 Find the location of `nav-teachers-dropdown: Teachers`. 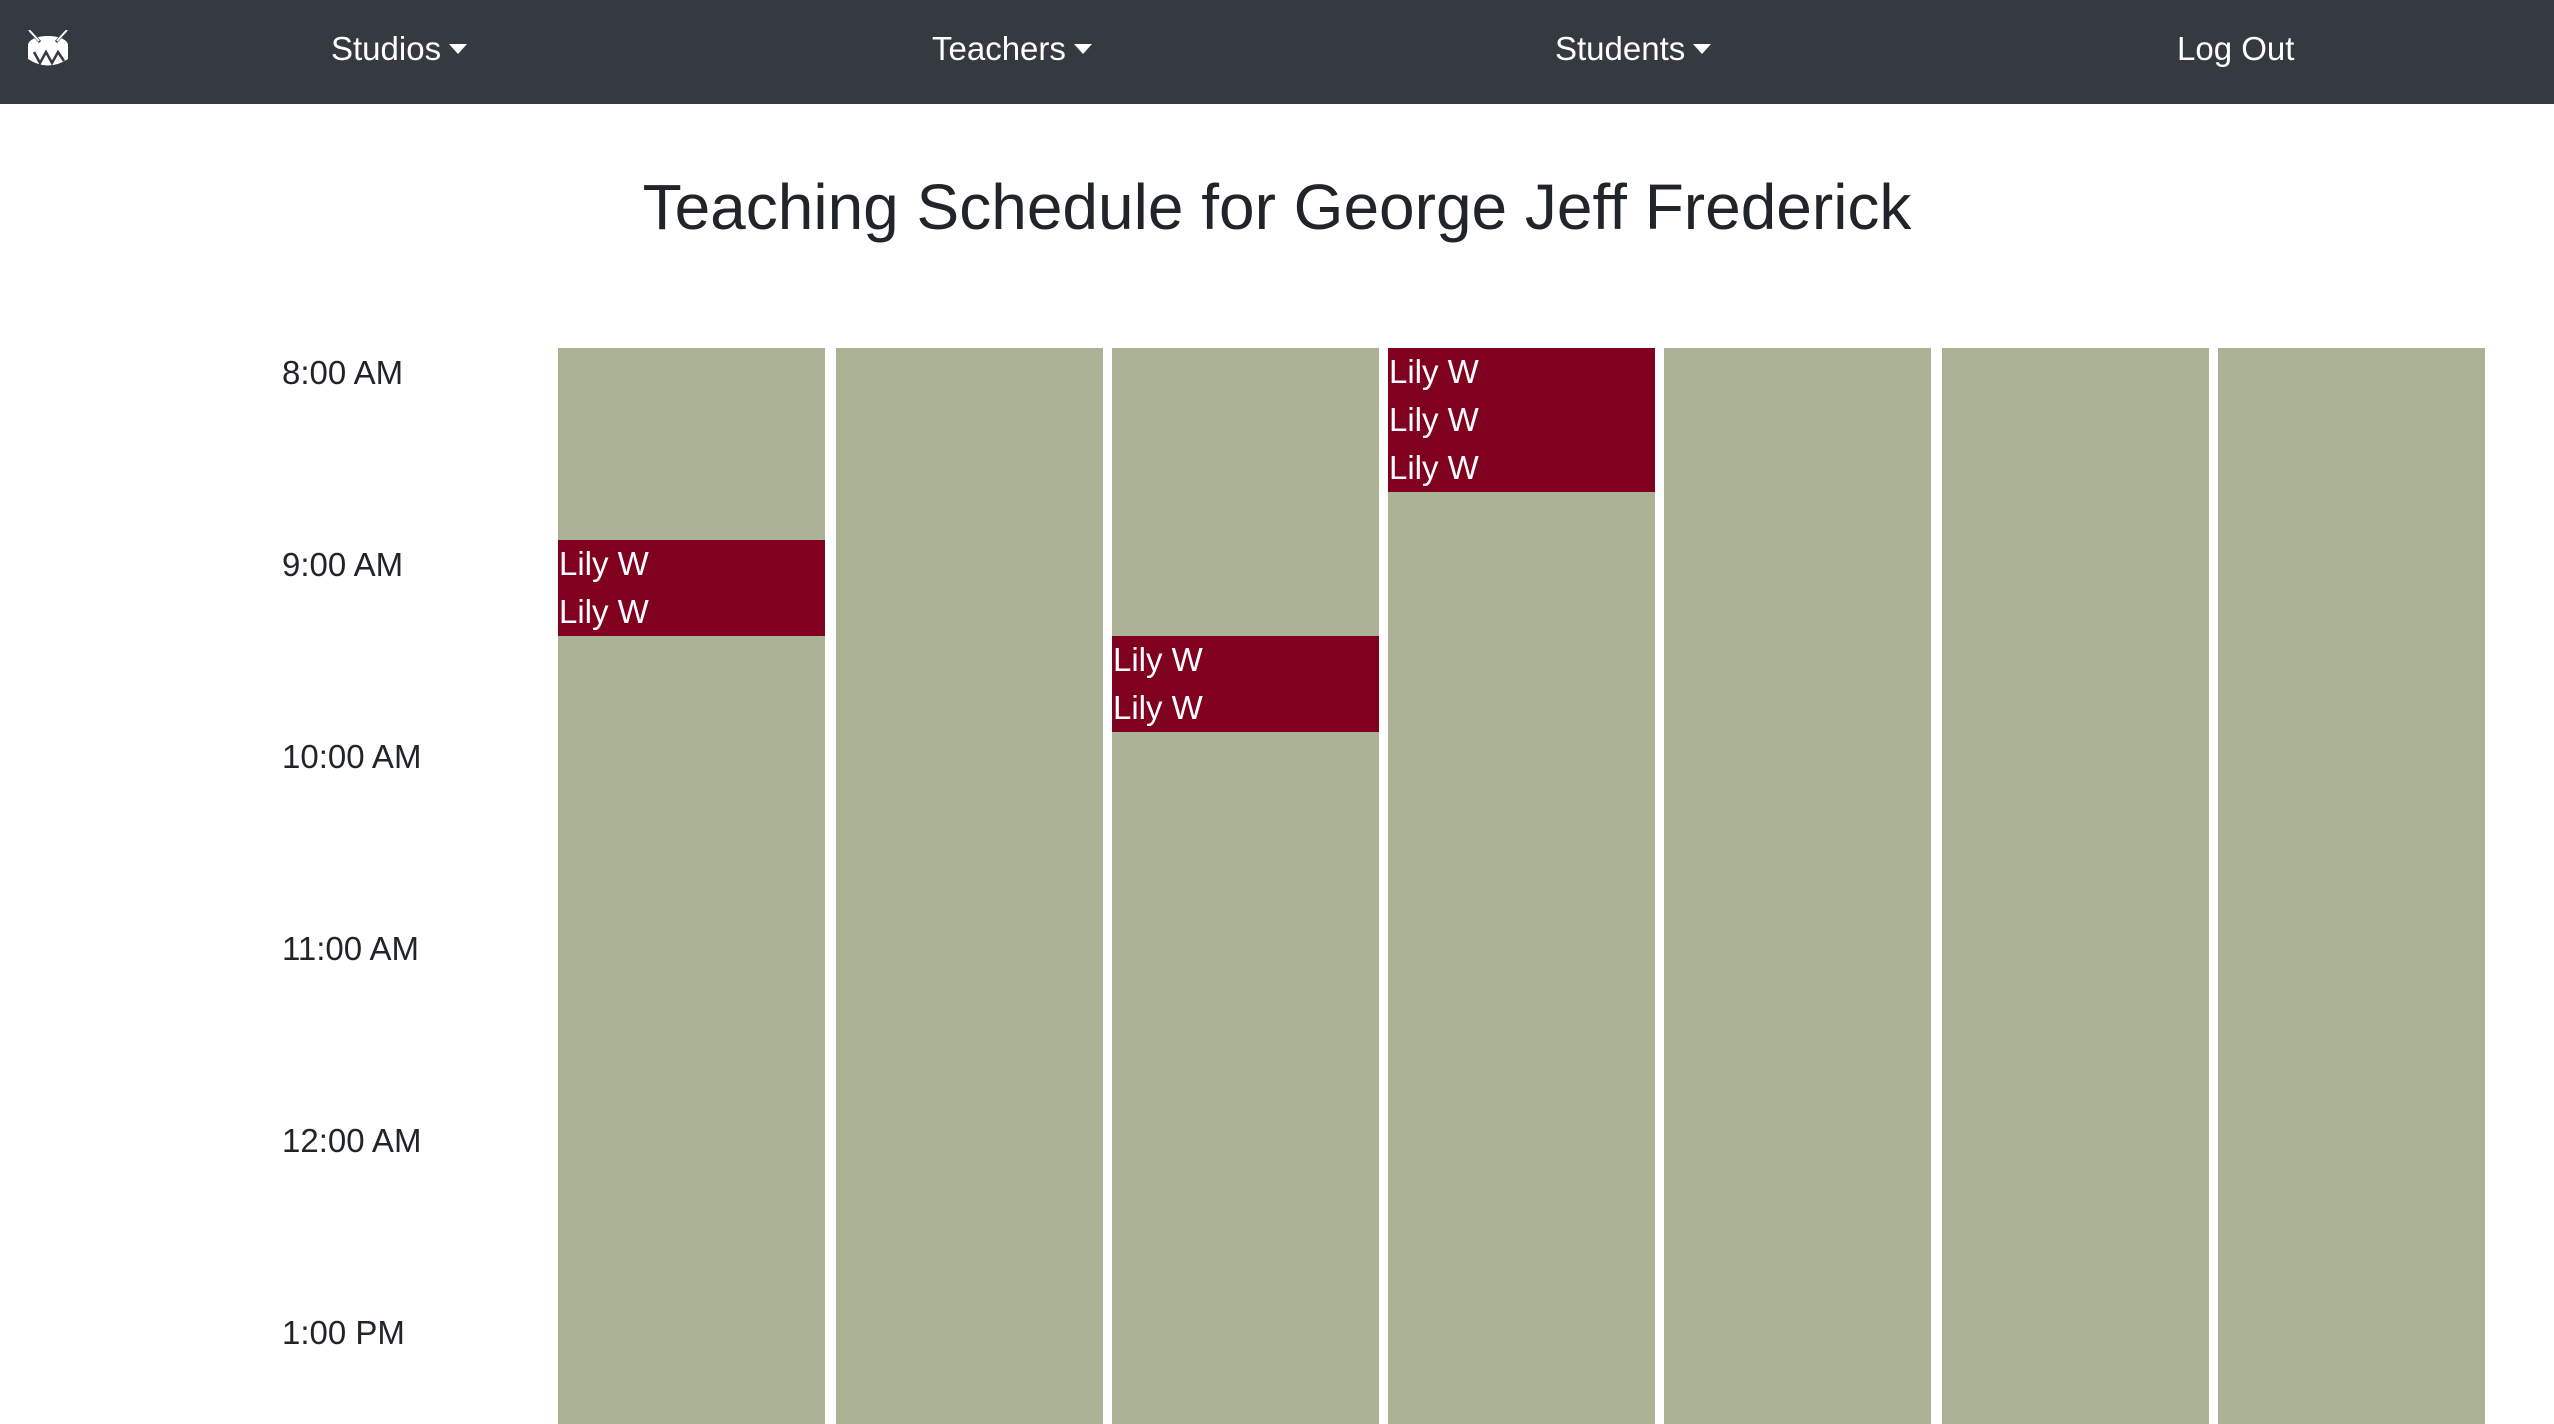

nav-teachers-dropdown: Teachers is located at coordinates (1012, 52).